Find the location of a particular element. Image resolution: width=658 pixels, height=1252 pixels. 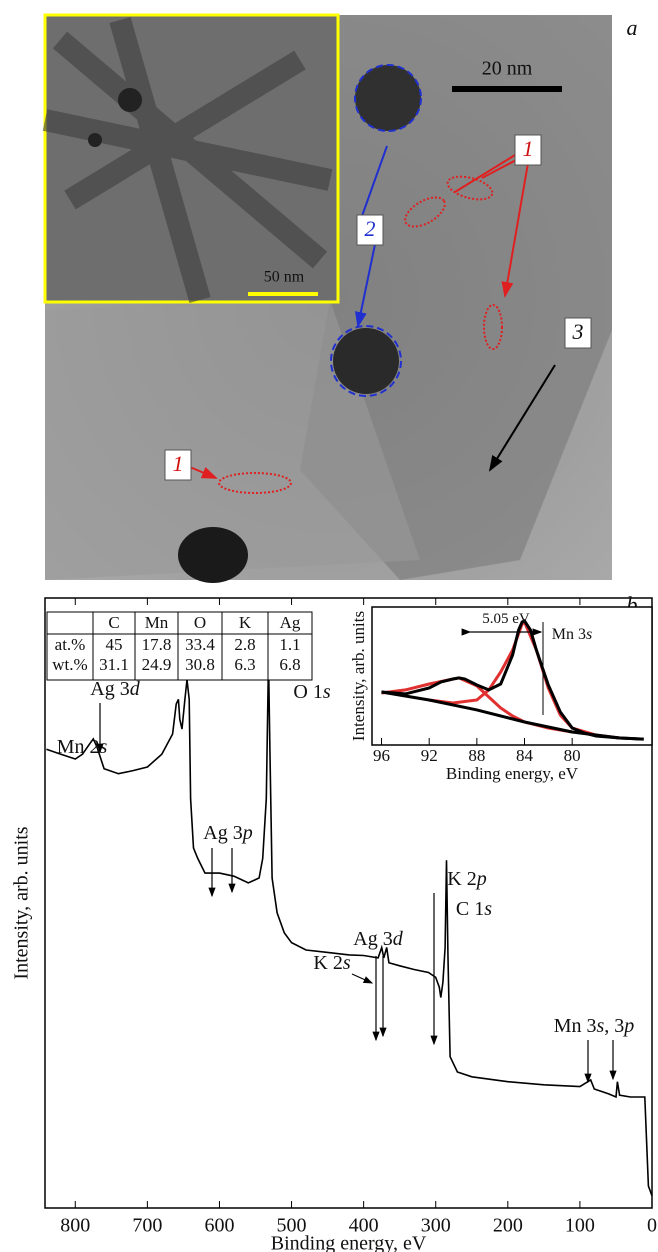

annotation-part: 5.05 eV is located at coordinates (506, 619).